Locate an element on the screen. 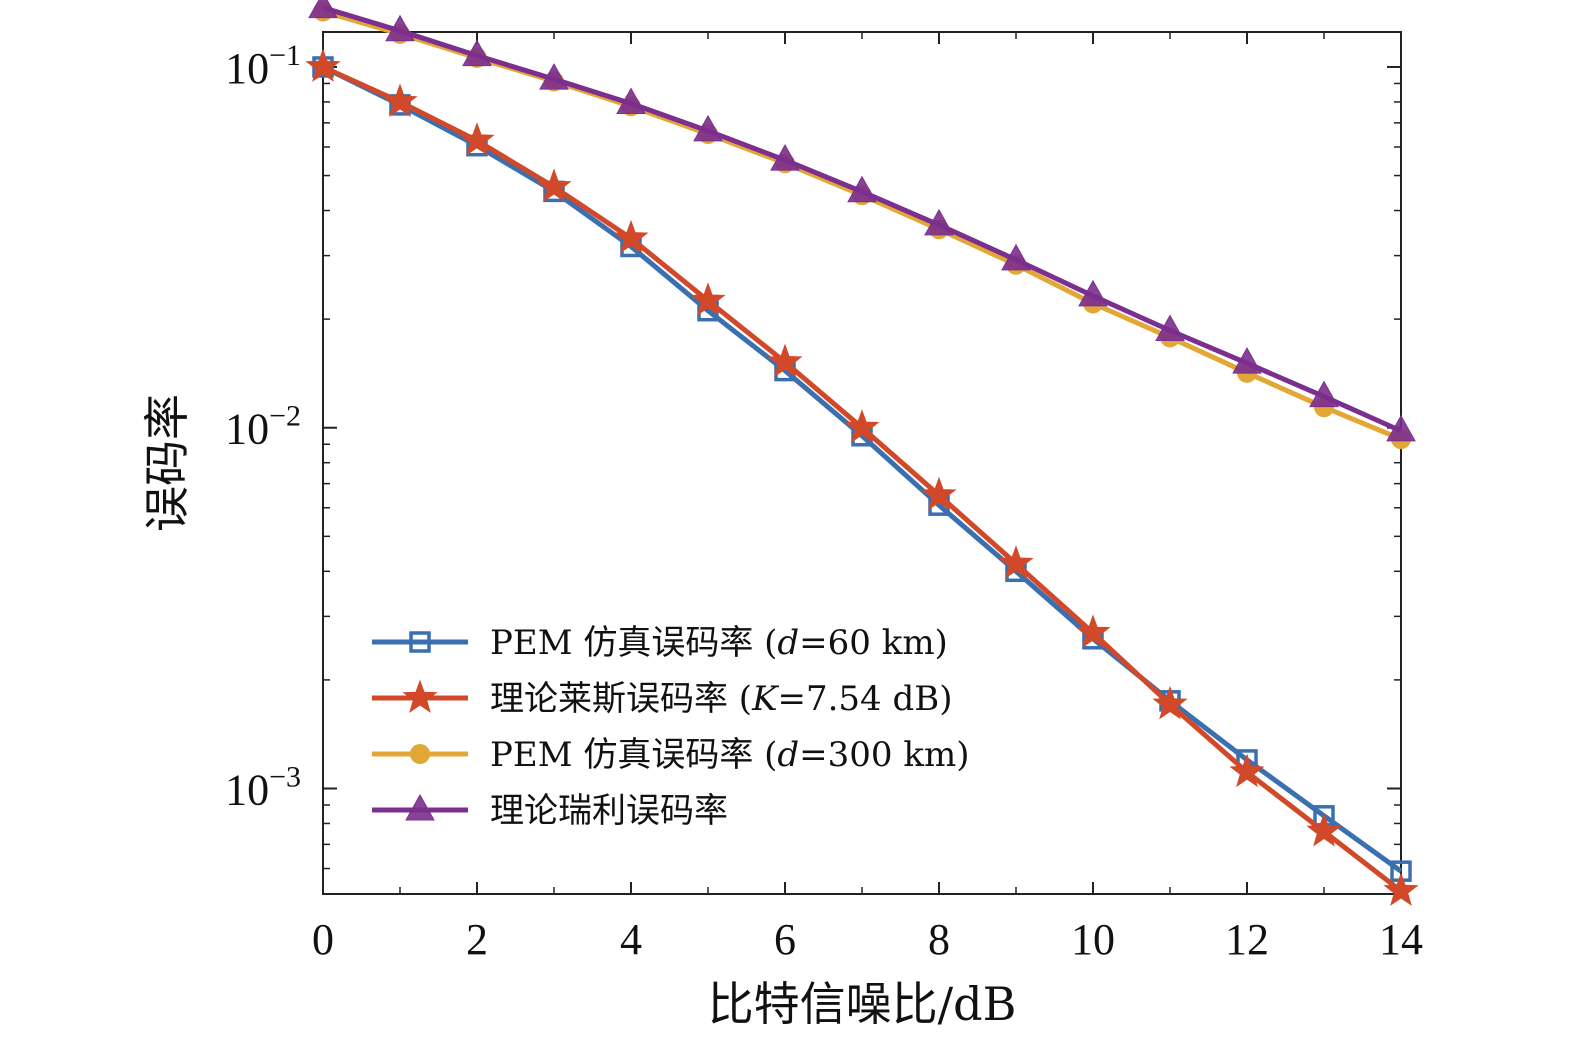  y-axis-title: 误码率 is located at coordinates (167, 463).